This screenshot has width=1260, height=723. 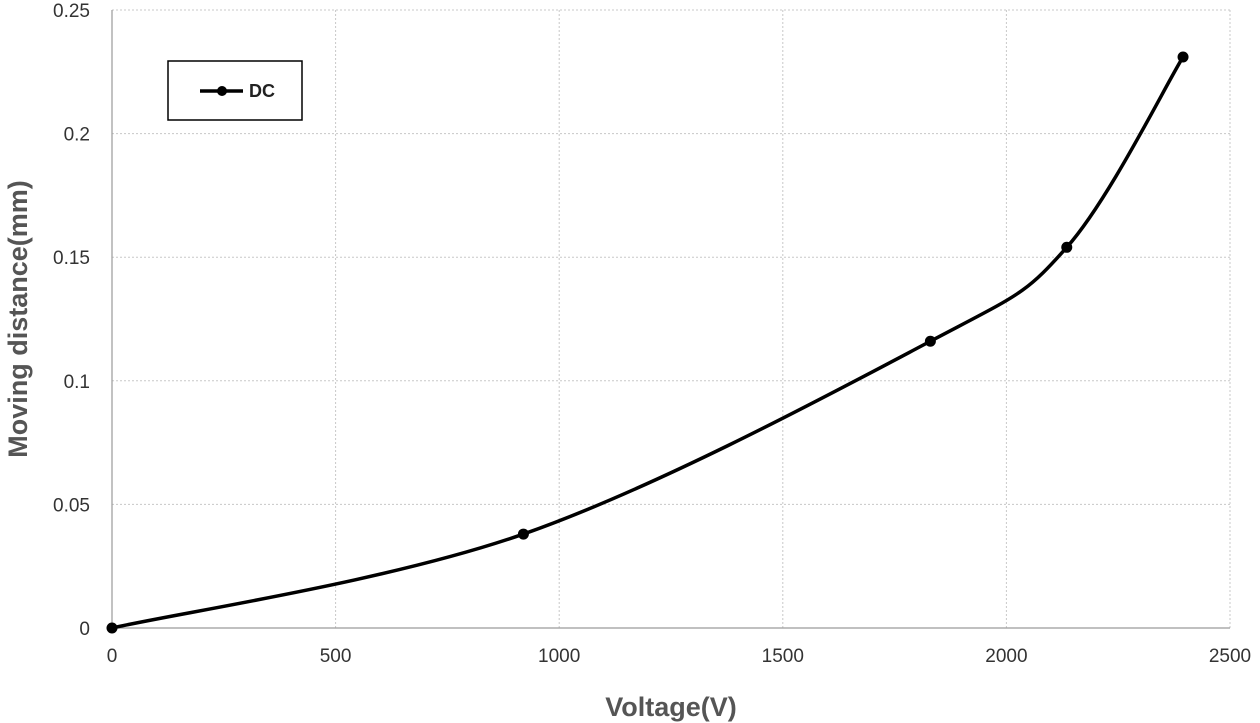 What do you see at coordinates (77, 382) in the screenshot?
I see `y-tick-label: 0.1` at bounding box center [77, 382].